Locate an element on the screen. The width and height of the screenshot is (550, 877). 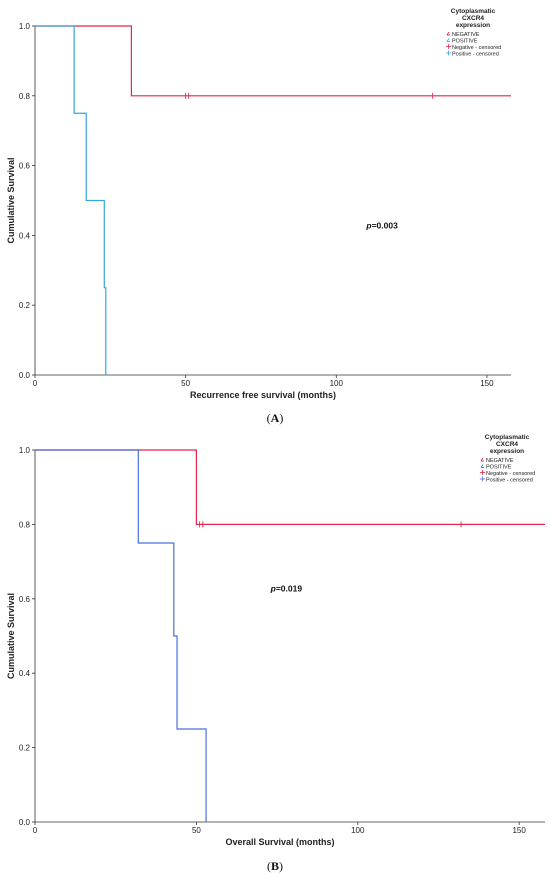
p-value-number: =0.003 is located at coordinates (385, 225).